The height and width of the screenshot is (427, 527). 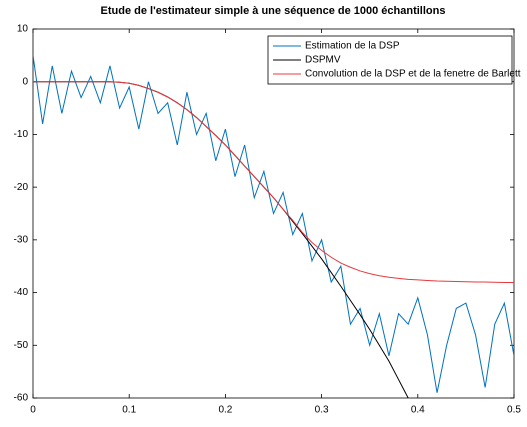 I want to click on y-tick-label: 10, so click(x=23, y=29).